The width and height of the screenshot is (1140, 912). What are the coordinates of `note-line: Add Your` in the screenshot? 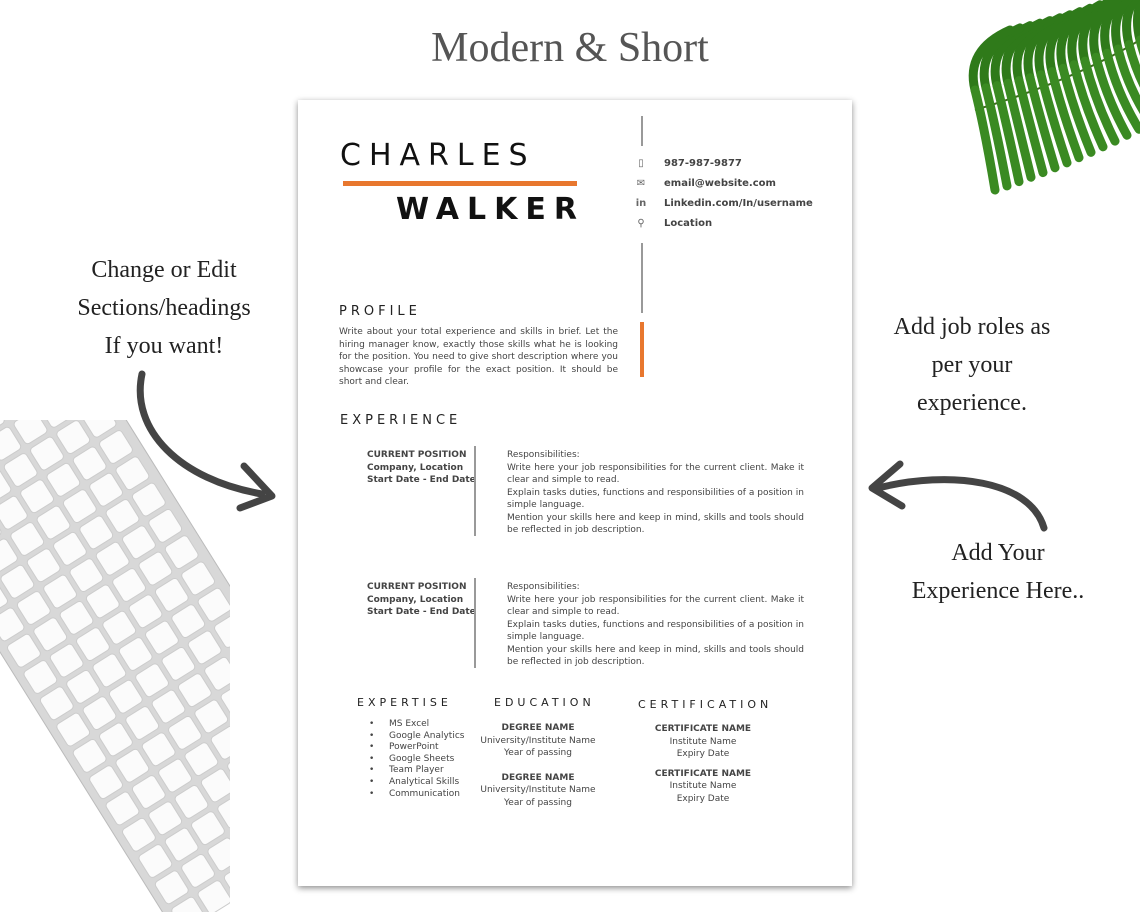 It's located at (998, 553).